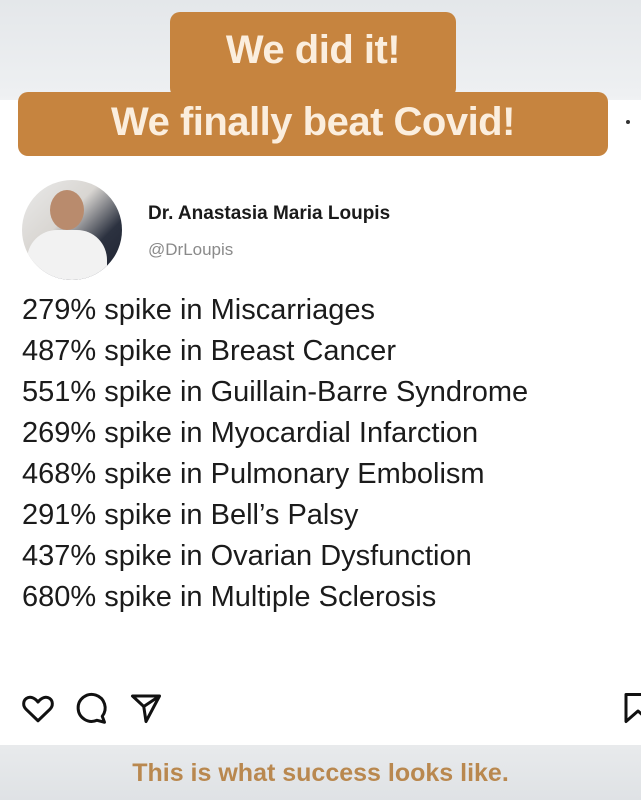 This screenshot has width=641, height=800. What do you see at coordinates (67, 255) in the screenshot?
I see `avatar-coat` at bounding box center [67, 255].